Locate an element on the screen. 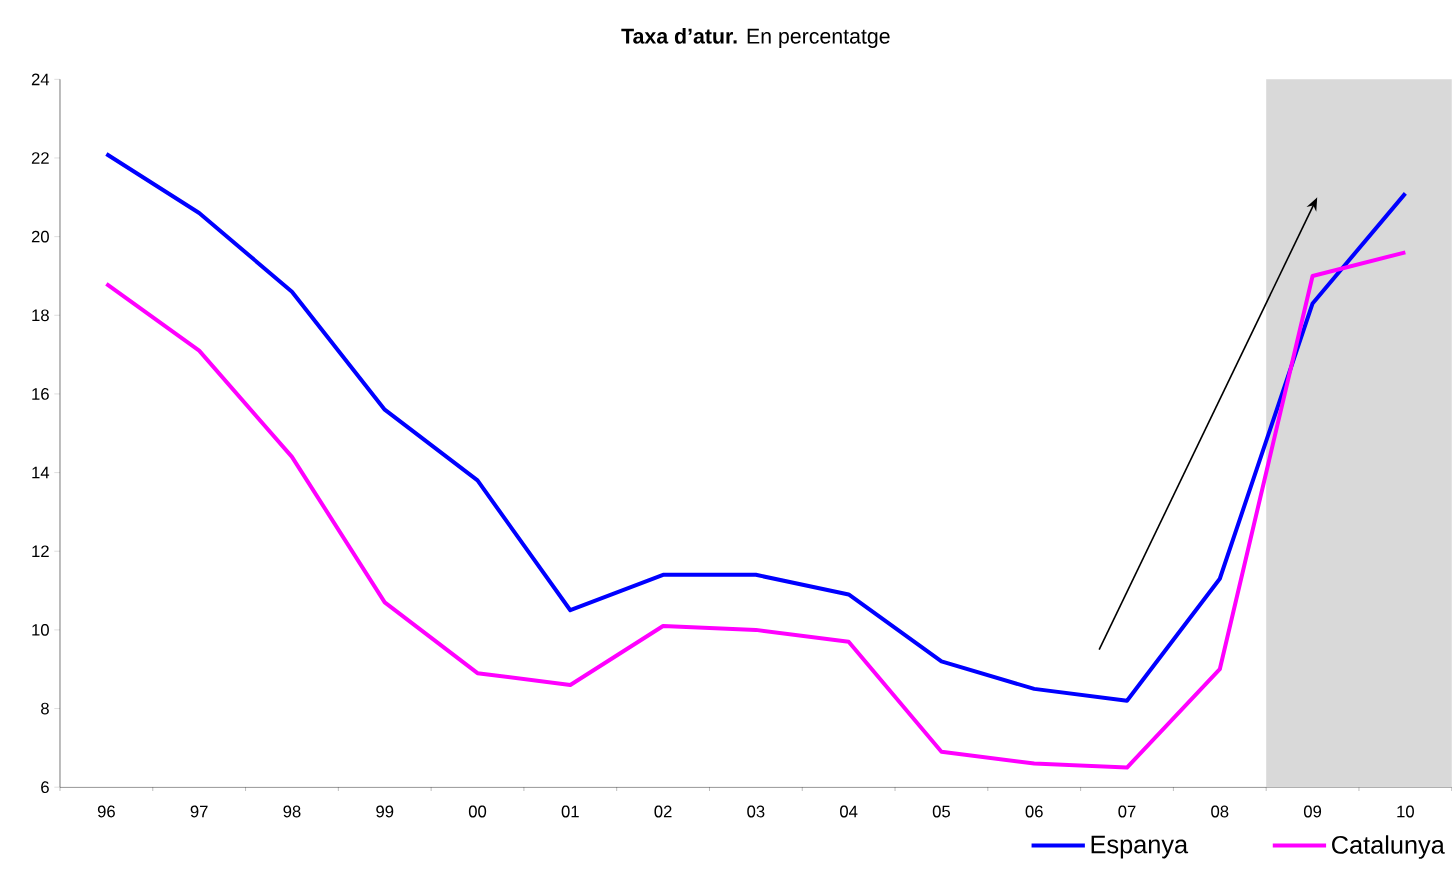 Image resolution: width=1452 pixels, height=885 pixels. y-tick-label: 20 is located at coordinates (40, 236).